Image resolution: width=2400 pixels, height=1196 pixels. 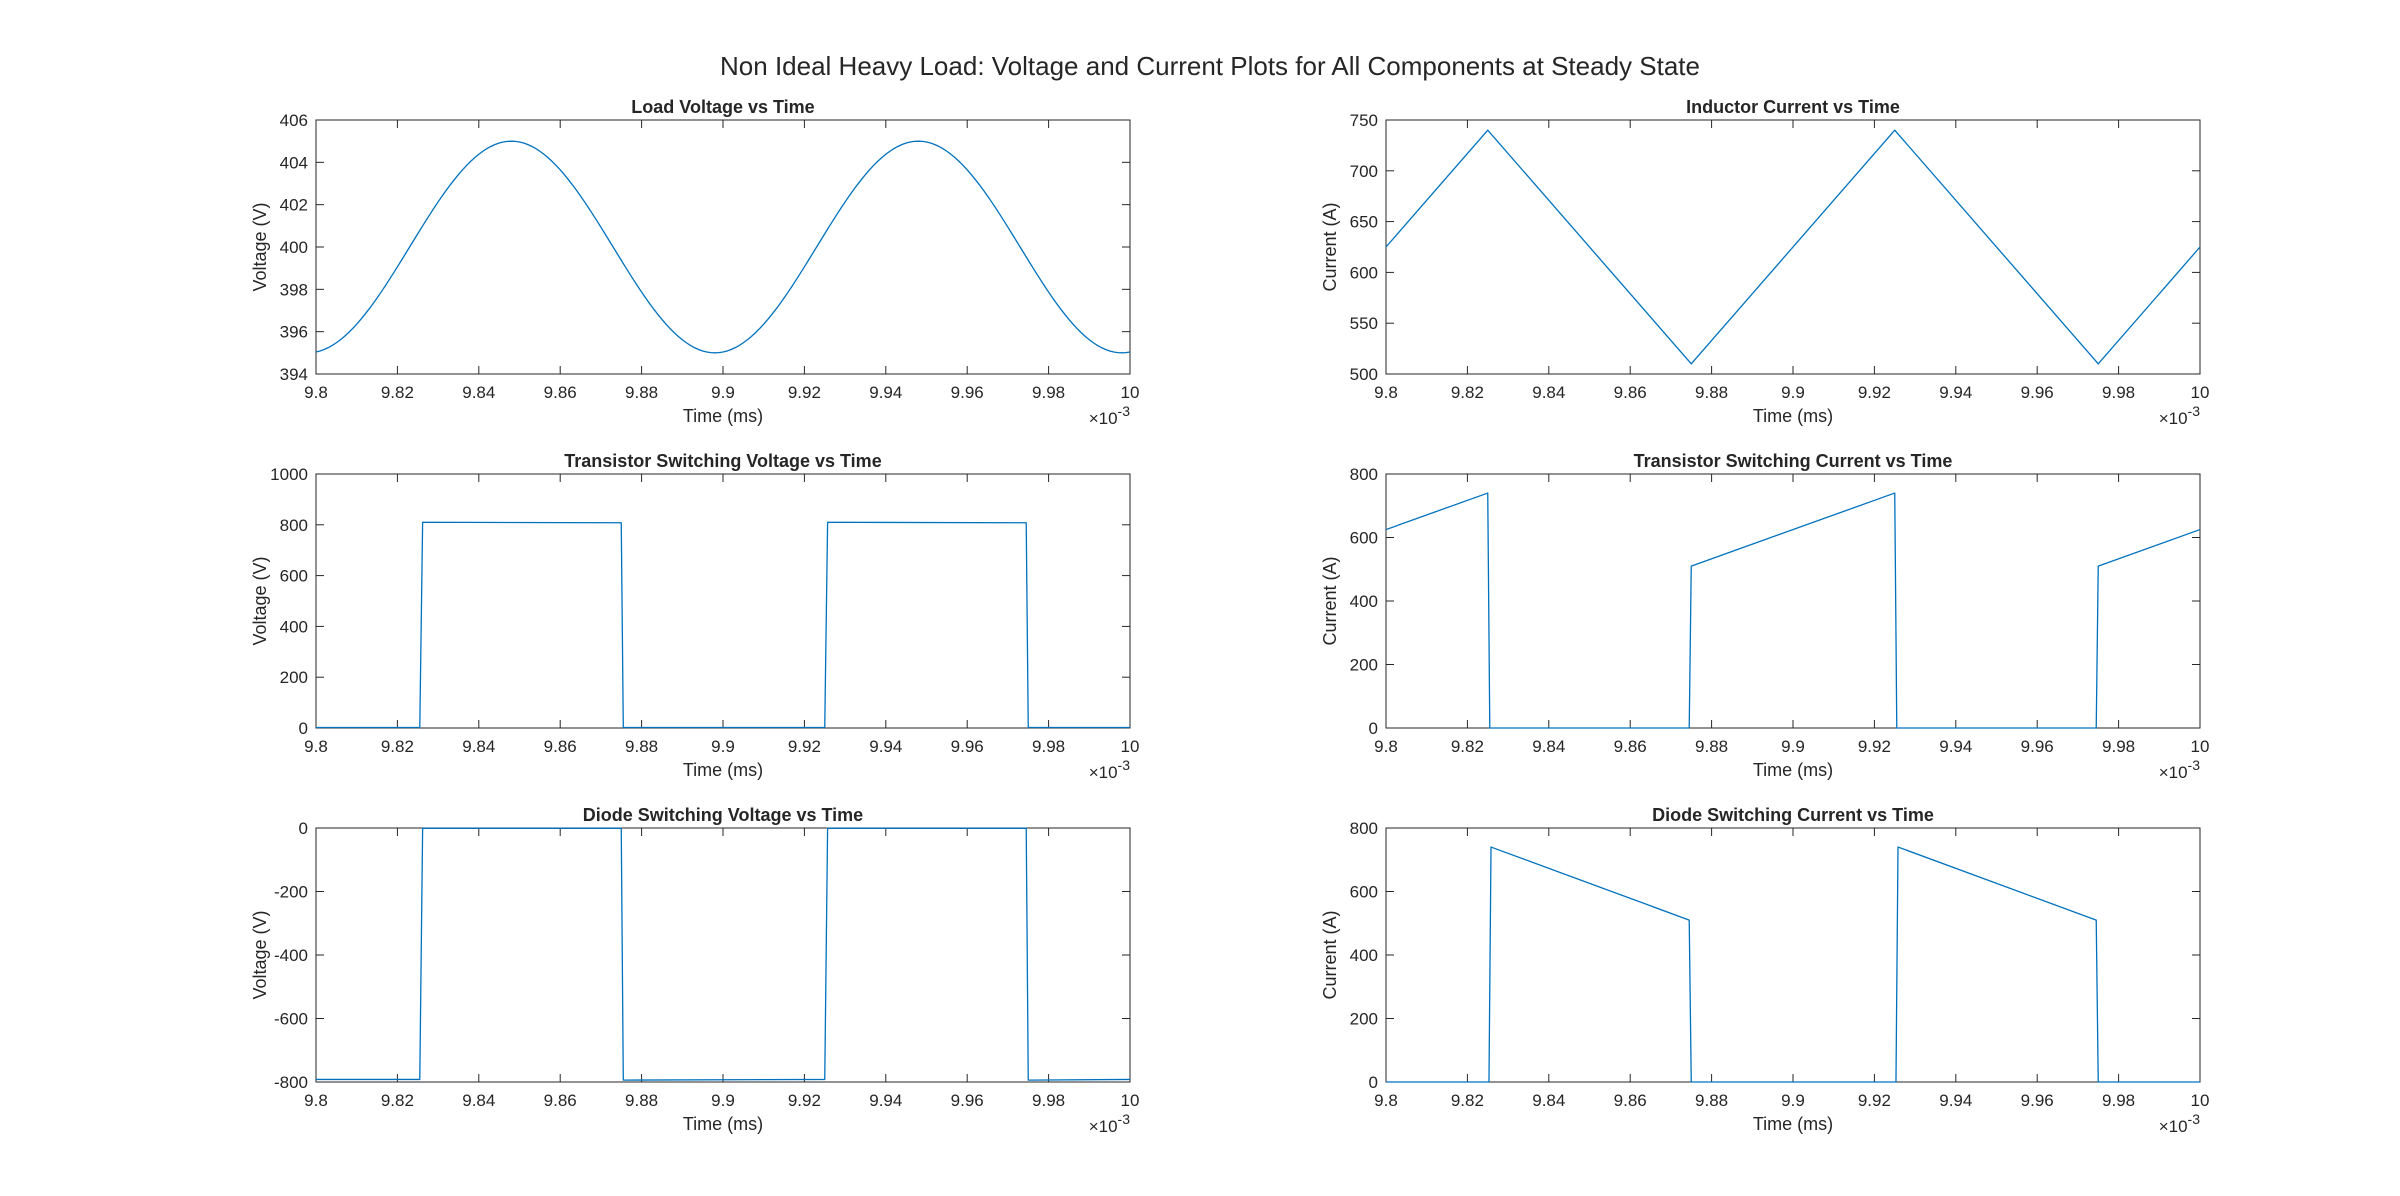 I want to click on y-tick-label: 398, so click(x=294, y=289).